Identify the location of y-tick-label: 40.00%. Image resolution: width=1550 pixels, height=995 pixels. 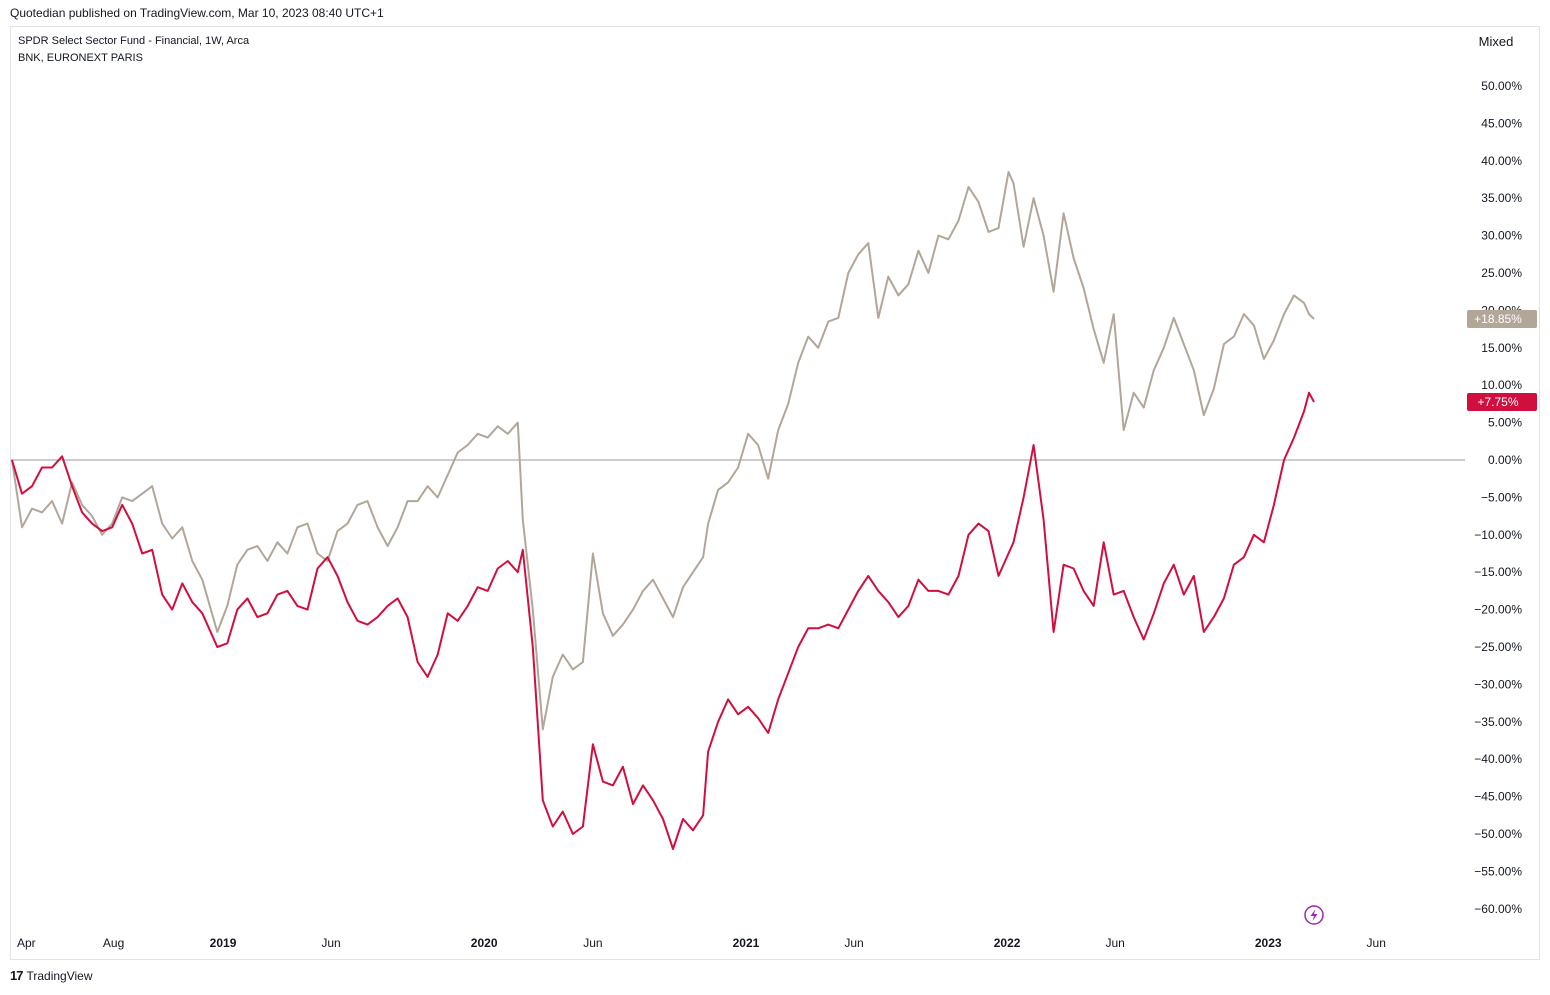
(1501, 161).